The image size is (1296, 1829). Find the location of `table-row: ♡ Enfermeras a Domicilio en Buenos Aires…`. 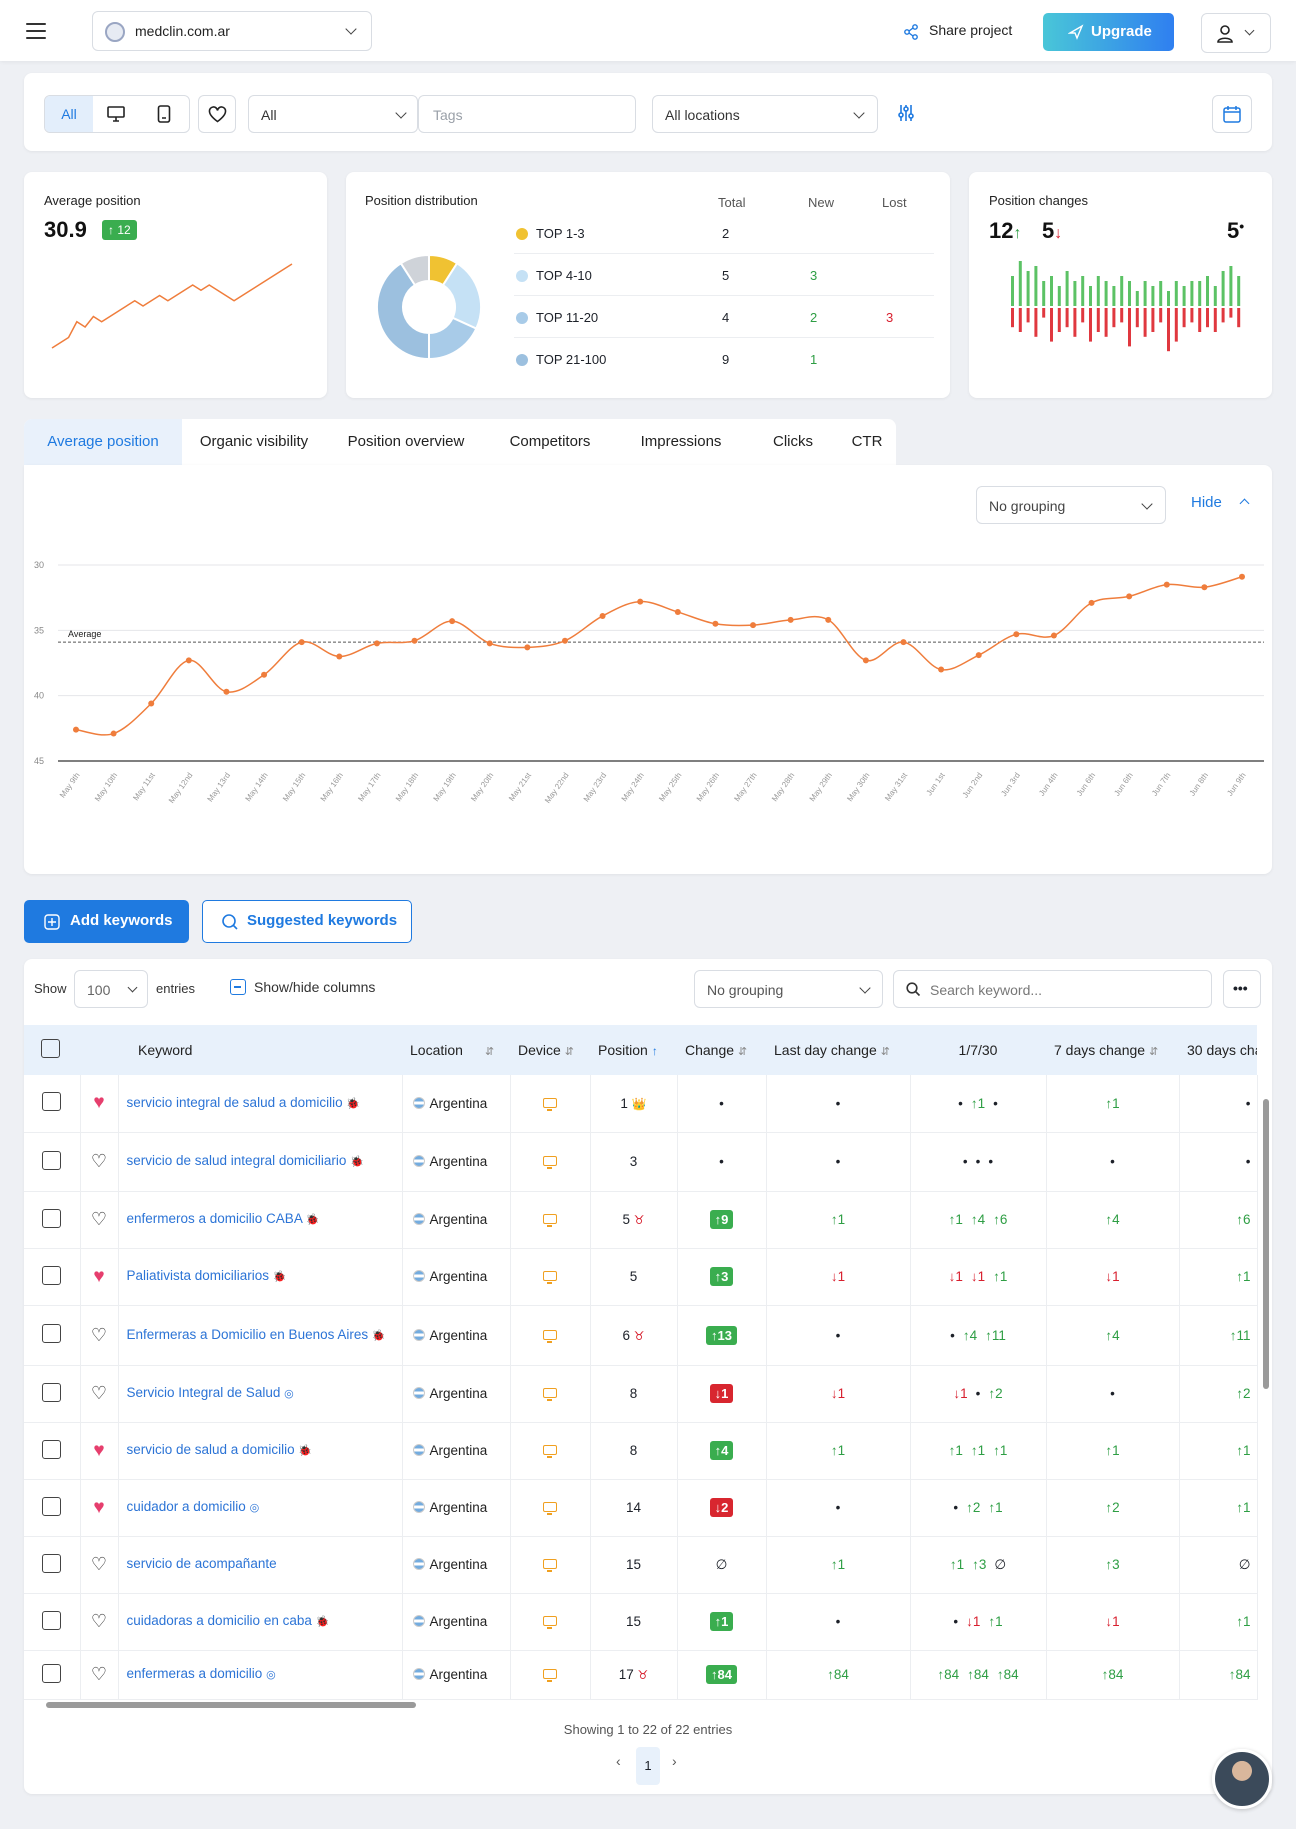

table-row: ♡ Enfermeras a Domicilio en Buenos Aires… is located at coordinates (641, 1335).